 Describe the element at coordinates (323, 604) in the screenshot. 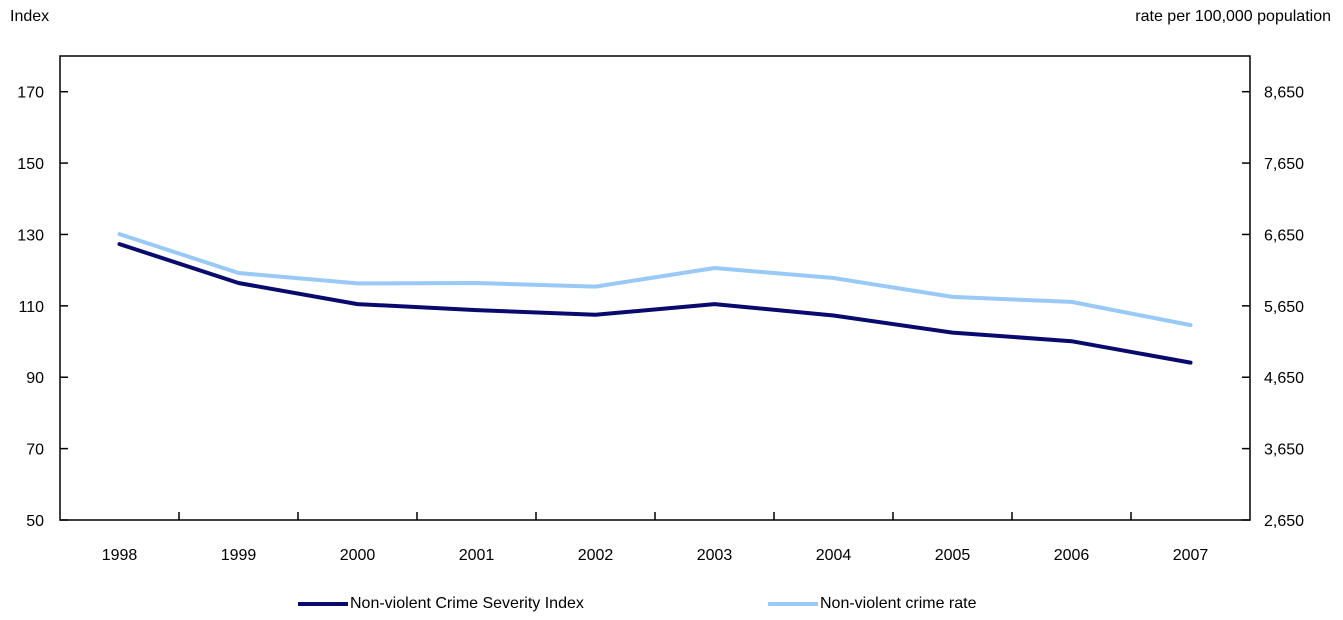

I see `legend-swatch-severity-index` at that location.